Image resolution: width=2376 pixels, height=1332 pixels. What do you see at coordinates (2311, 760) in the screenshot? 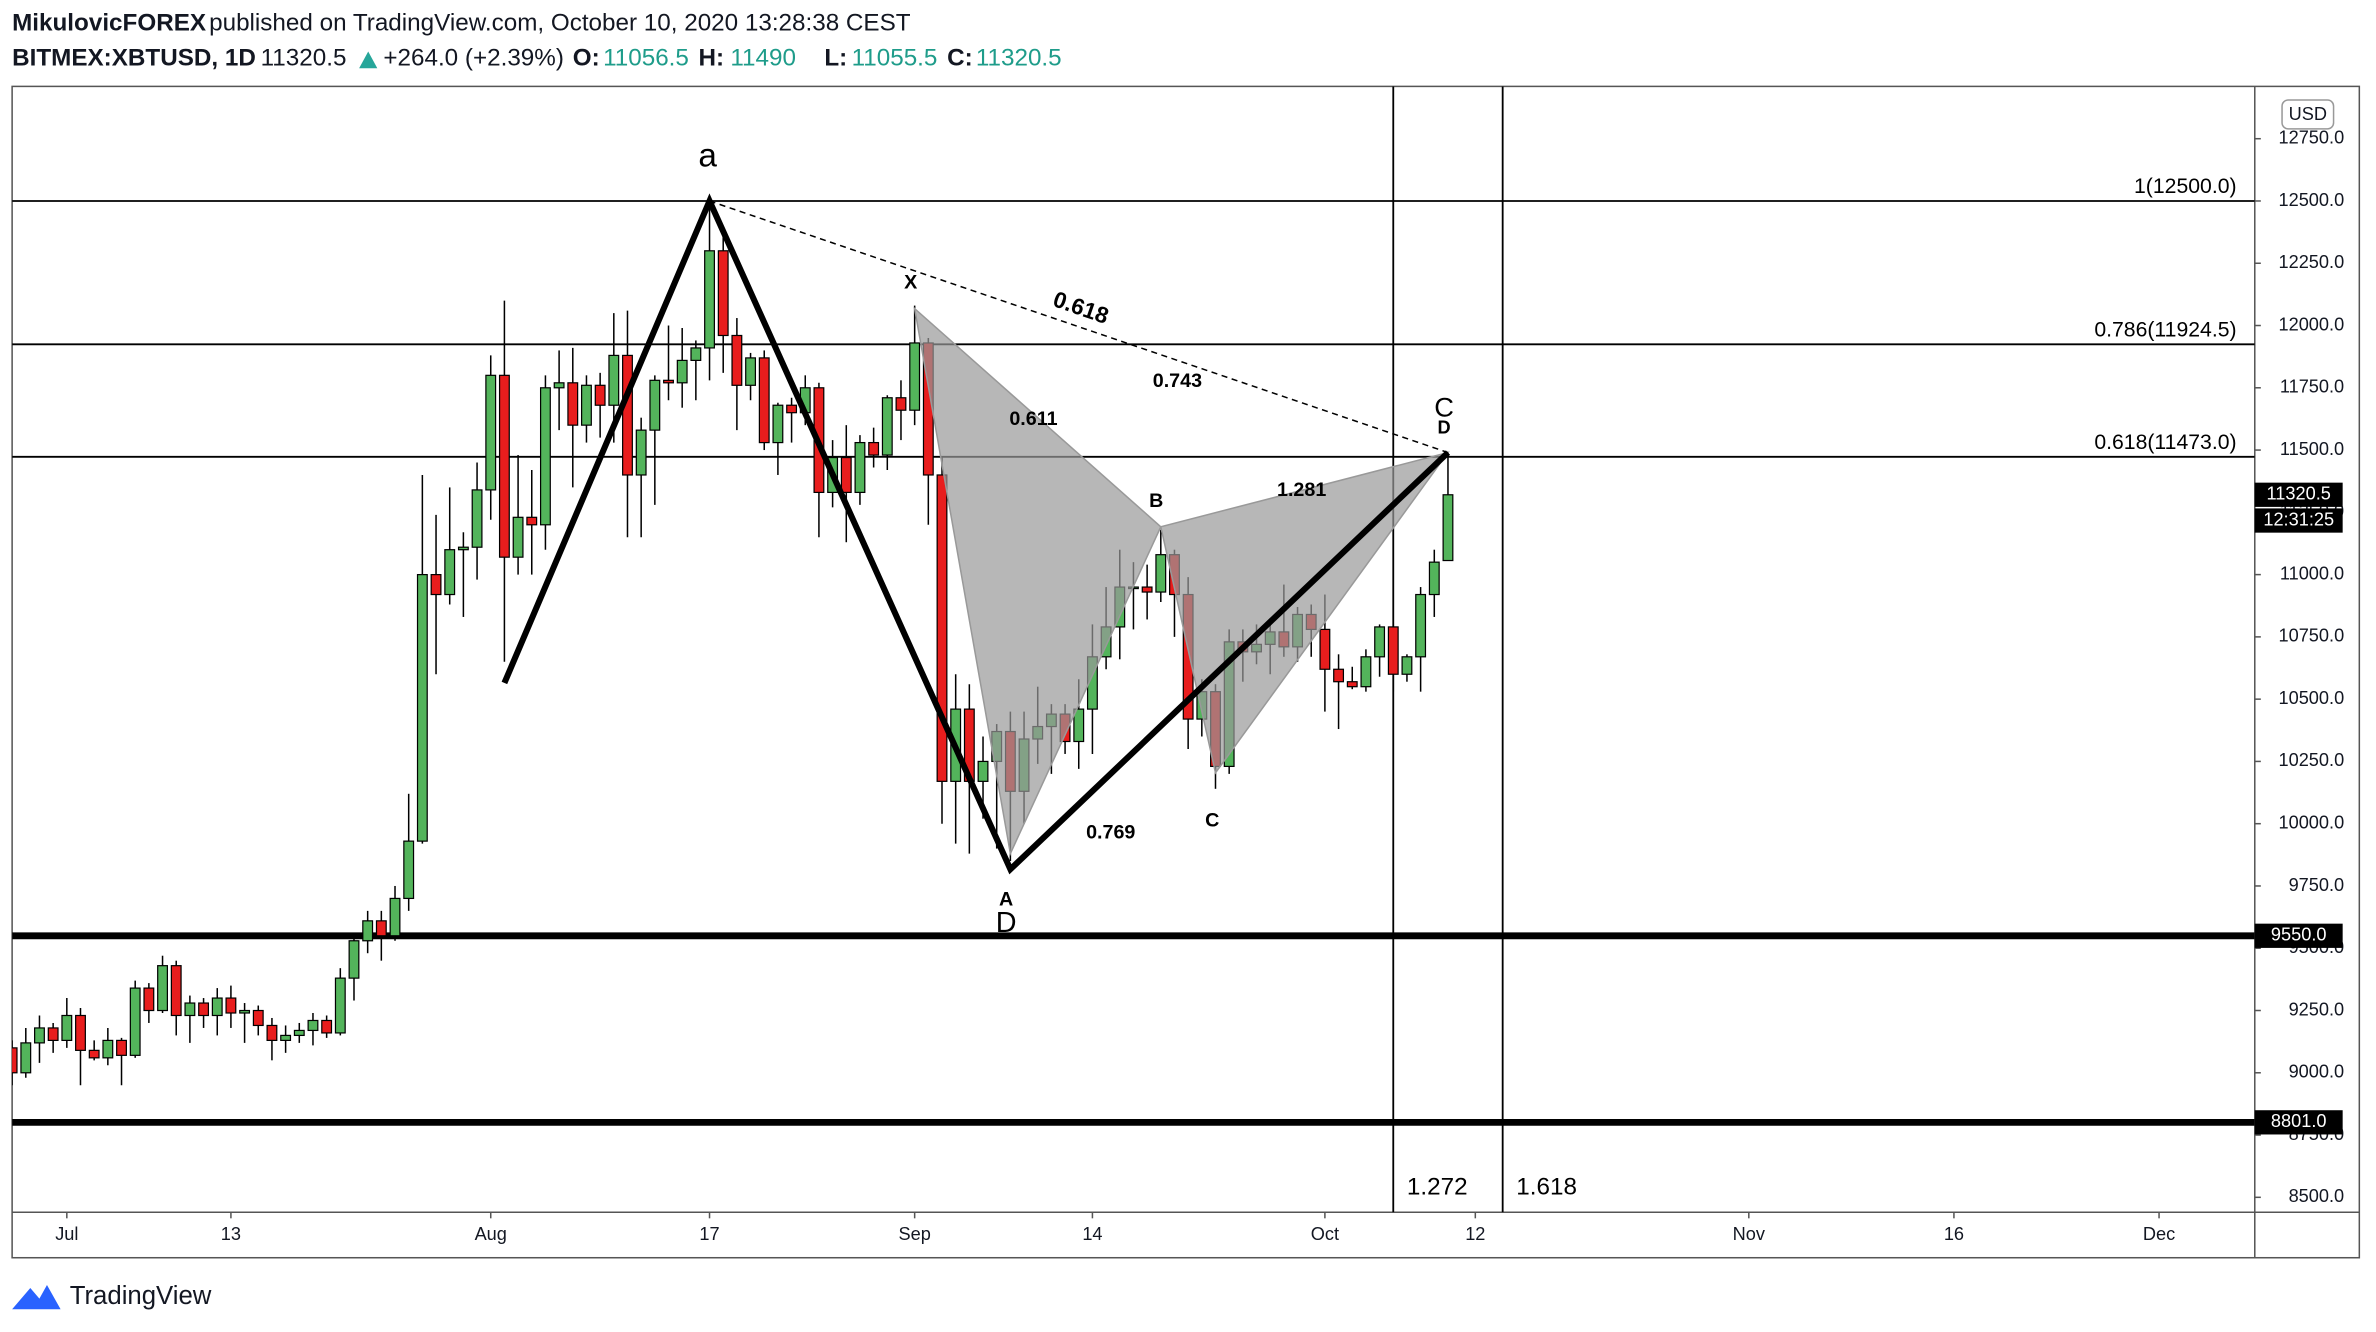
I see `y-tick-label: 10250.0` at bounding box center [2311, 760].